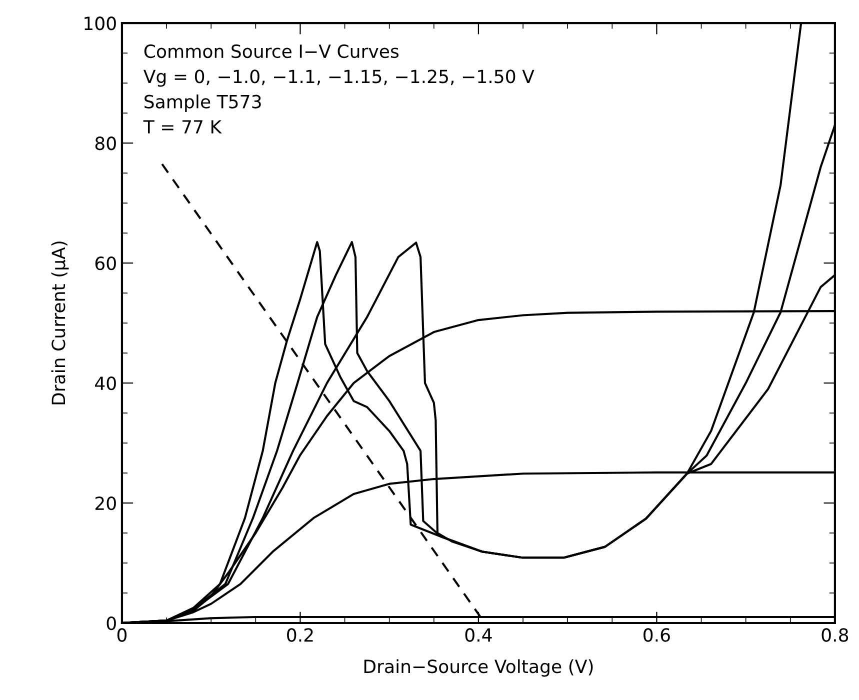 This screenshot has width=859, height=700. I want to click on annotation: Sample T573, so click(202, 103).